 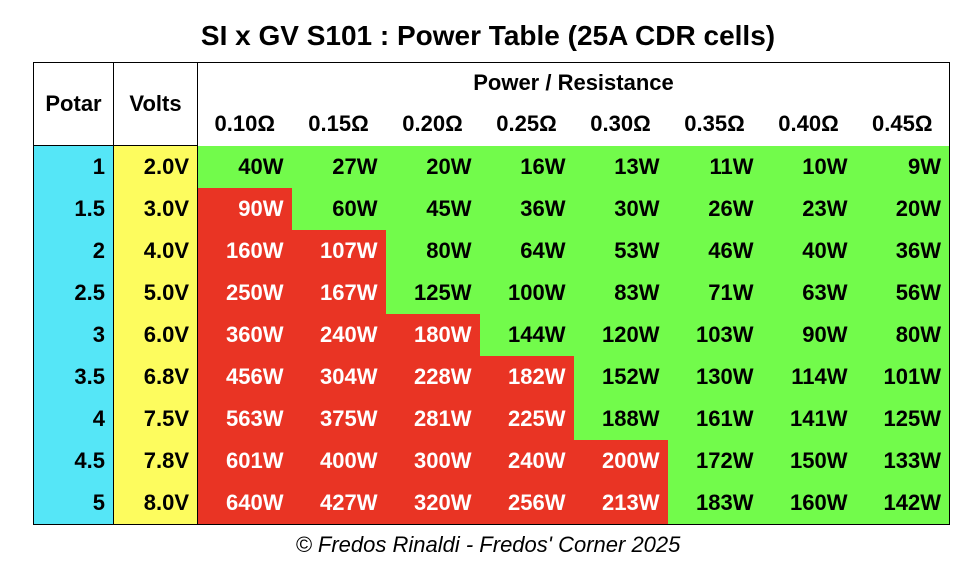 I want to click on potar-cell: 4, so click(x=73, y=419).